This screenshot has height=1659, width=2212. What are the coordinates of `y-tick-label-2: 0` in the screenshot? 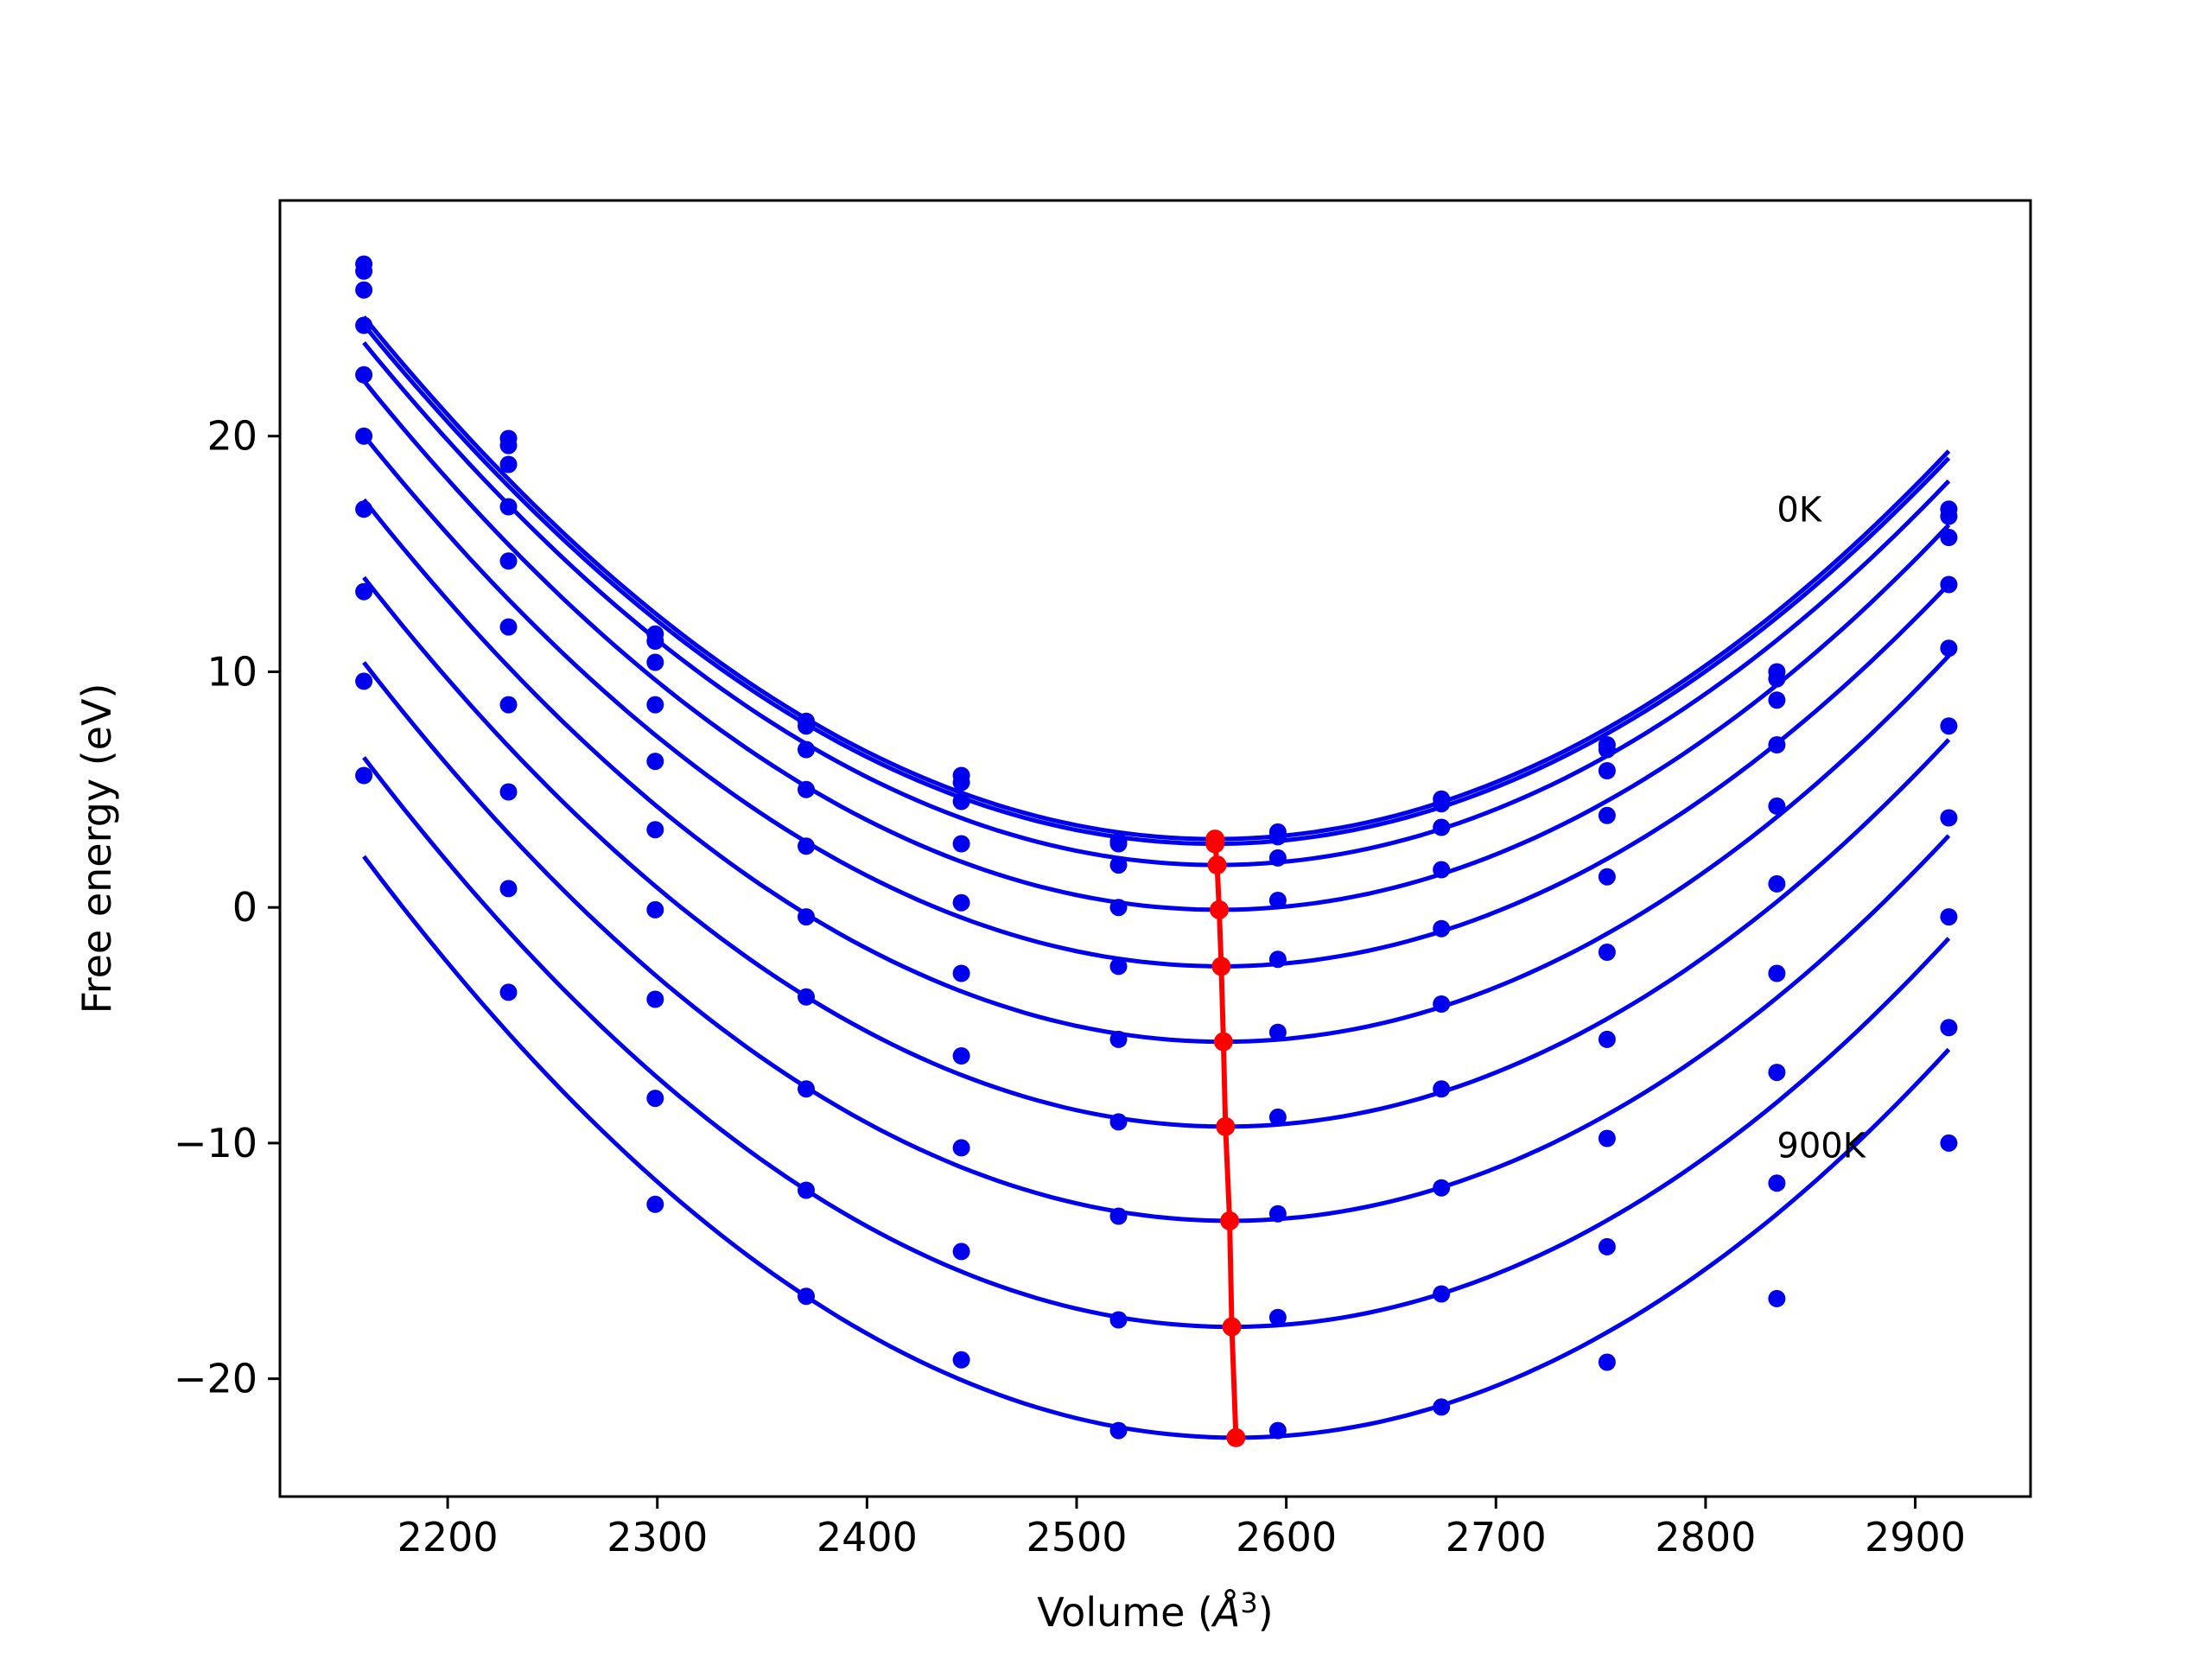 It's located at (244, 907).